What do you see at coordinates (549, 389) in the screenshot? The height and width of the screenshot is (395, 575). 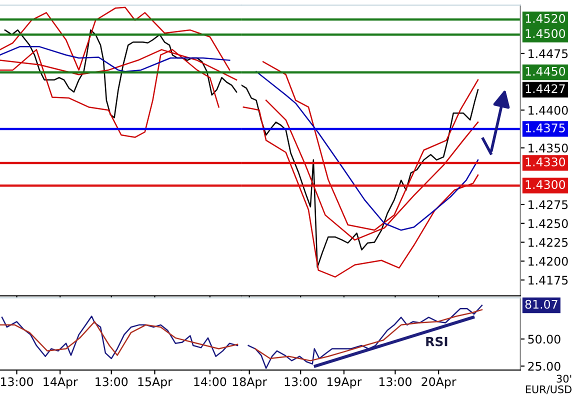 I see `text: EUR/USD` at bounding box center [549, 389].